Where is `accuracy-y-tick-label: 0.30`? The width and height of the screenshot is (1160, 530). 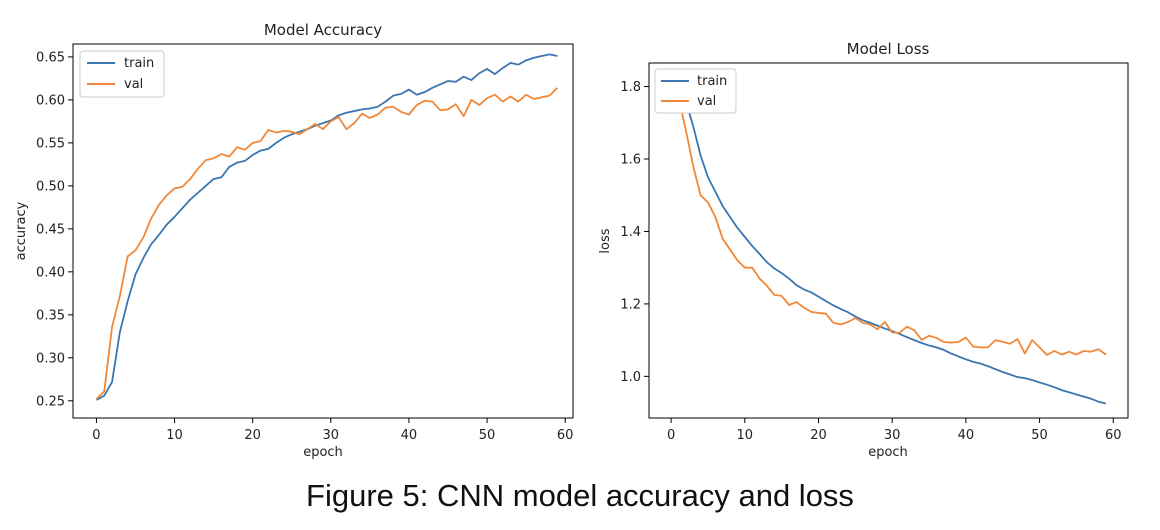
accuracy-y-tick-label: 0.30 is located at coordinates (50, 358).